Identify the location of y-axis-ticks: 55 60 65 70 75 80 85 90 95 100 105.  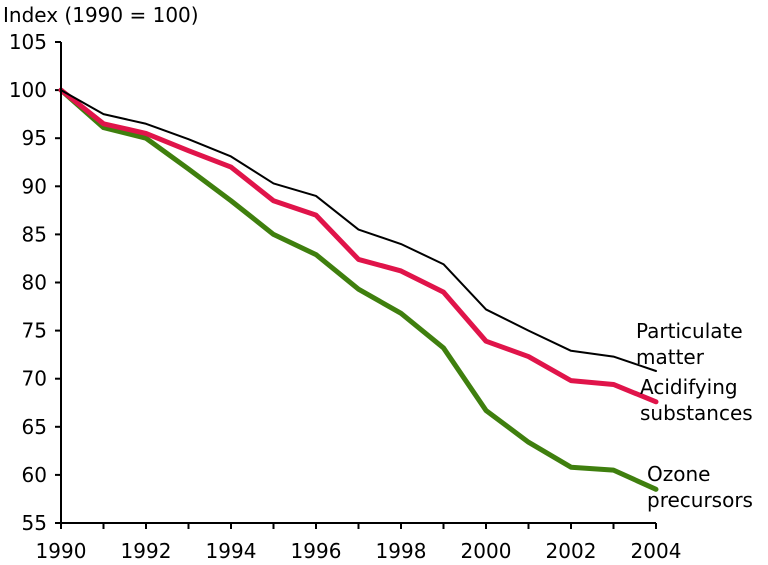
(35, 282).